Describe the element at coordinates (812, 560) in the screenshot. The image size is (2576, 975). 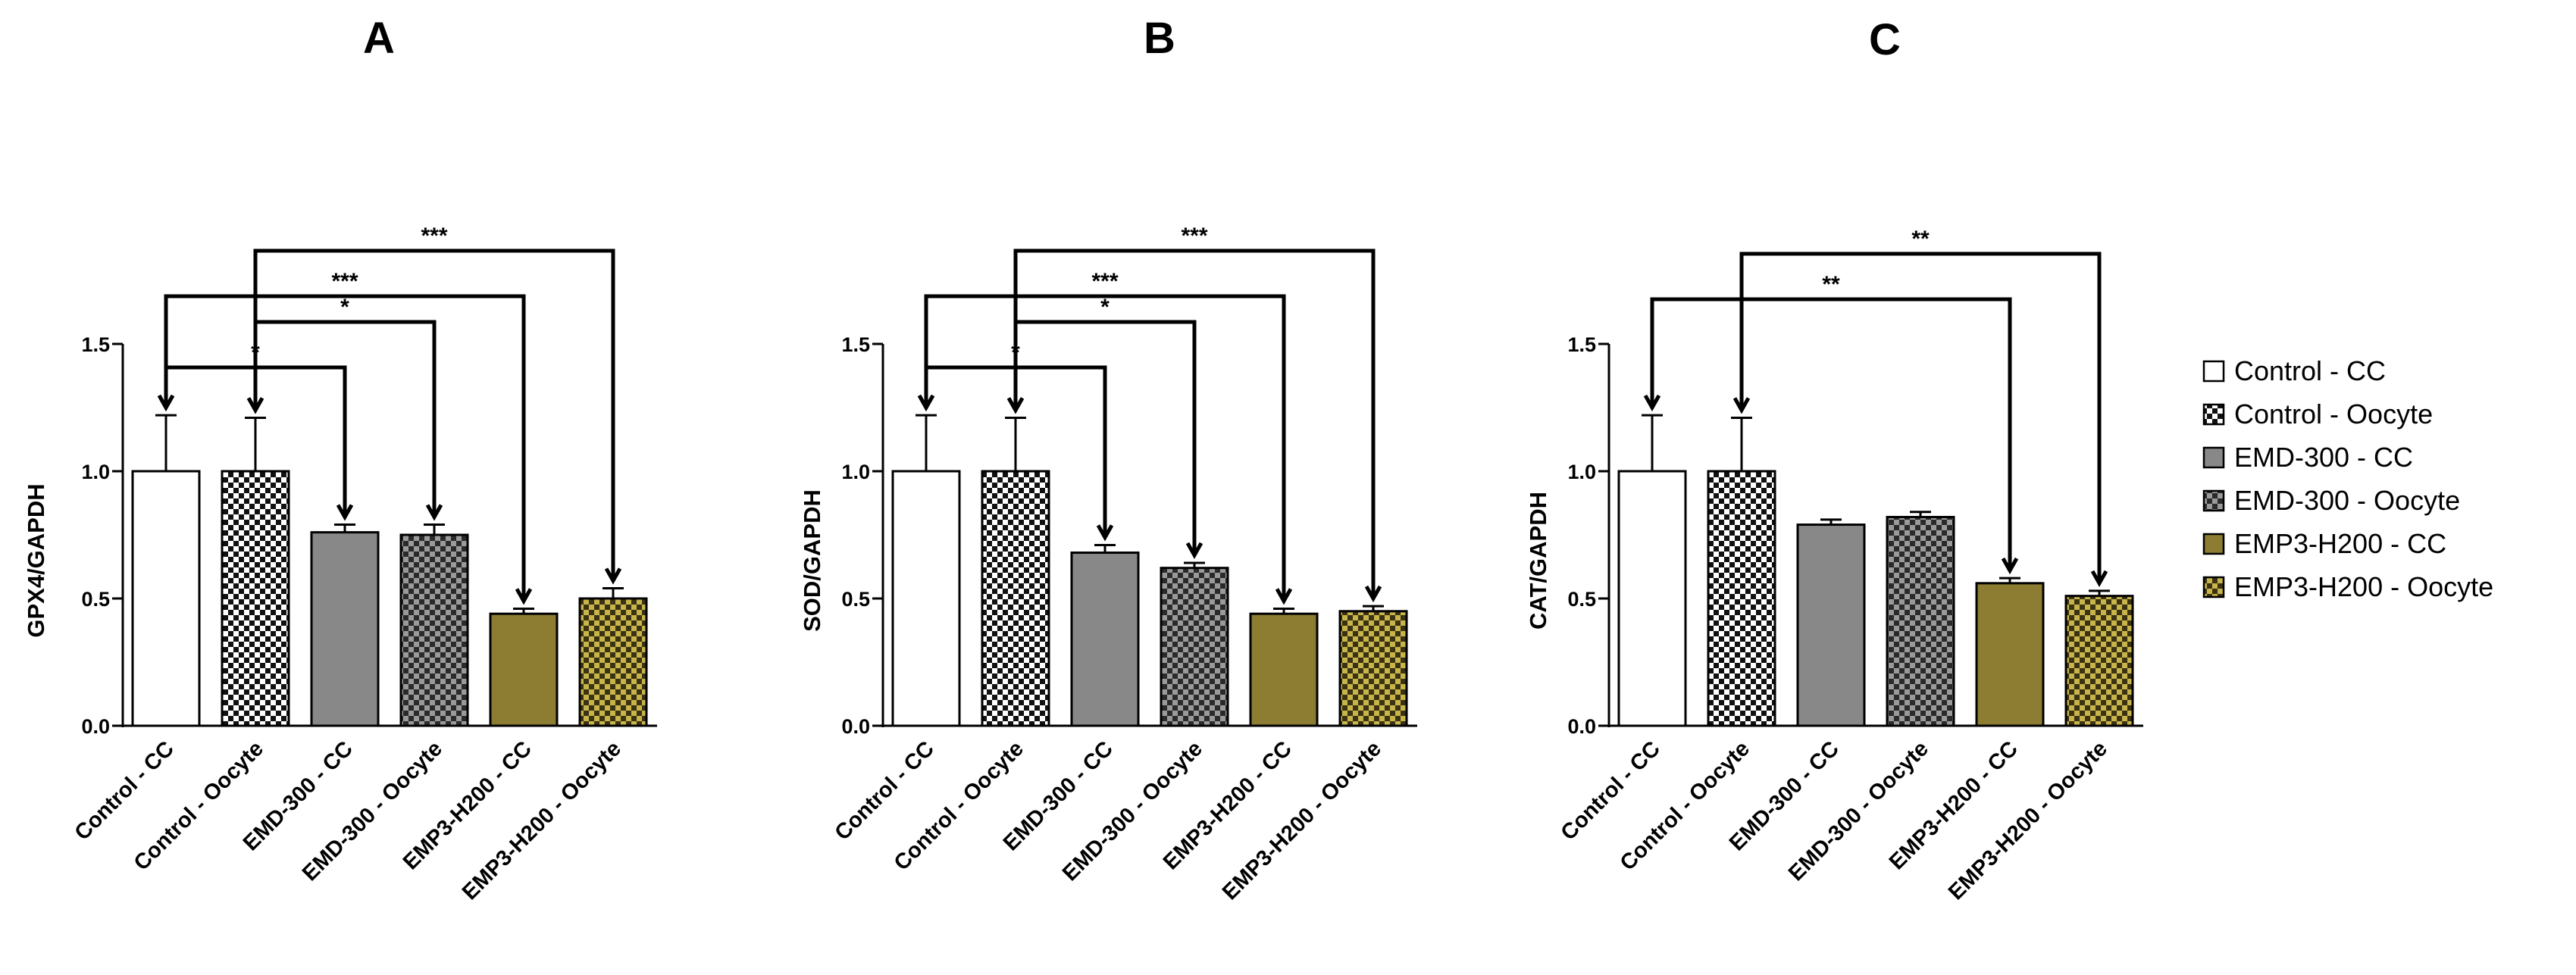
I see `y-axis-label: SOD/GAPDH` at that location.